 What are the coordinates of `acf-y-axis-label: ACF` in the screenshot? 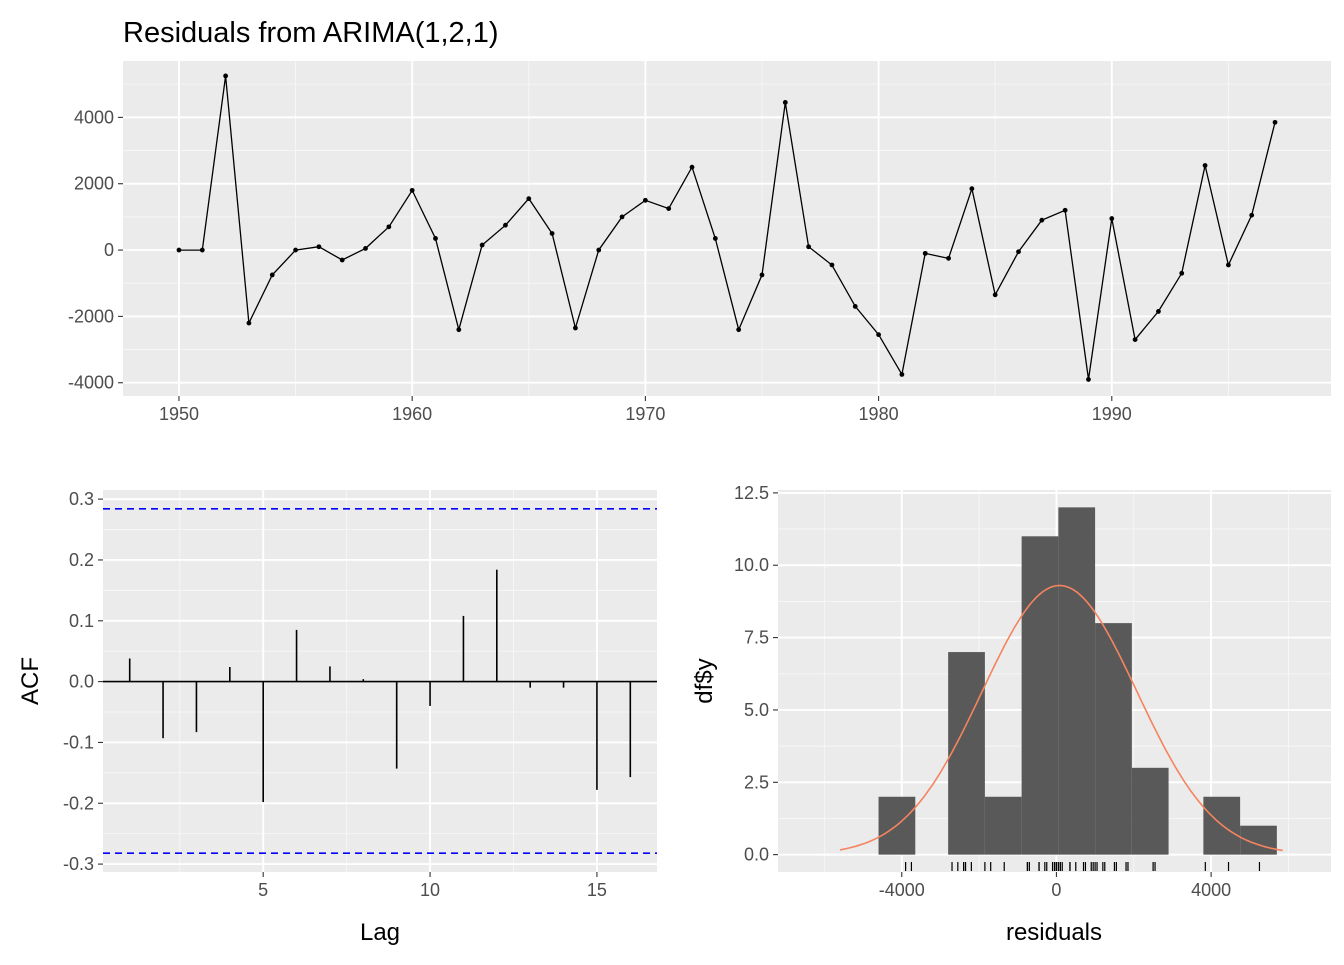 It's located at (30, 681).